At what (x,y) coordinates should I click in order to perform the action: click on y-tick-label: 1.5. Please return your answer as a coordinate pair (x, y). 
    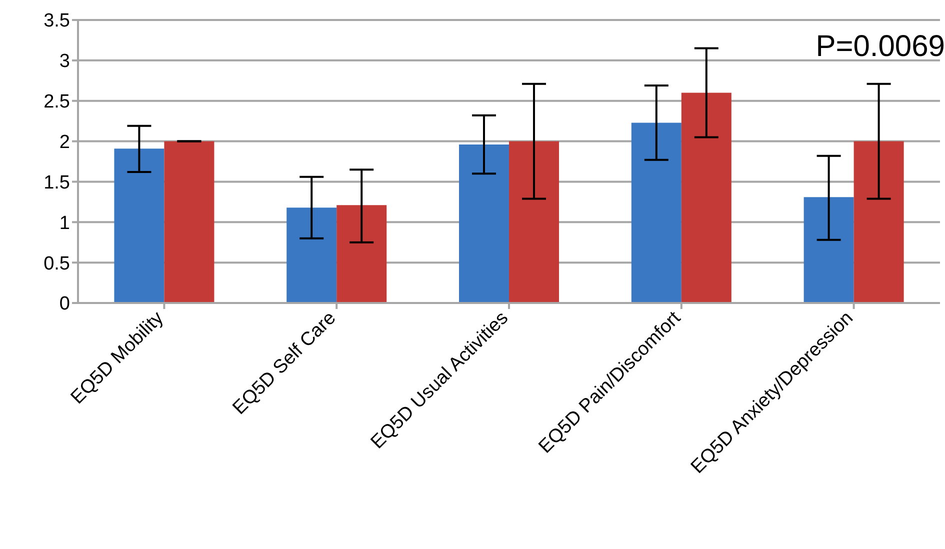
    Looking at the image, I should click on (57, 183).